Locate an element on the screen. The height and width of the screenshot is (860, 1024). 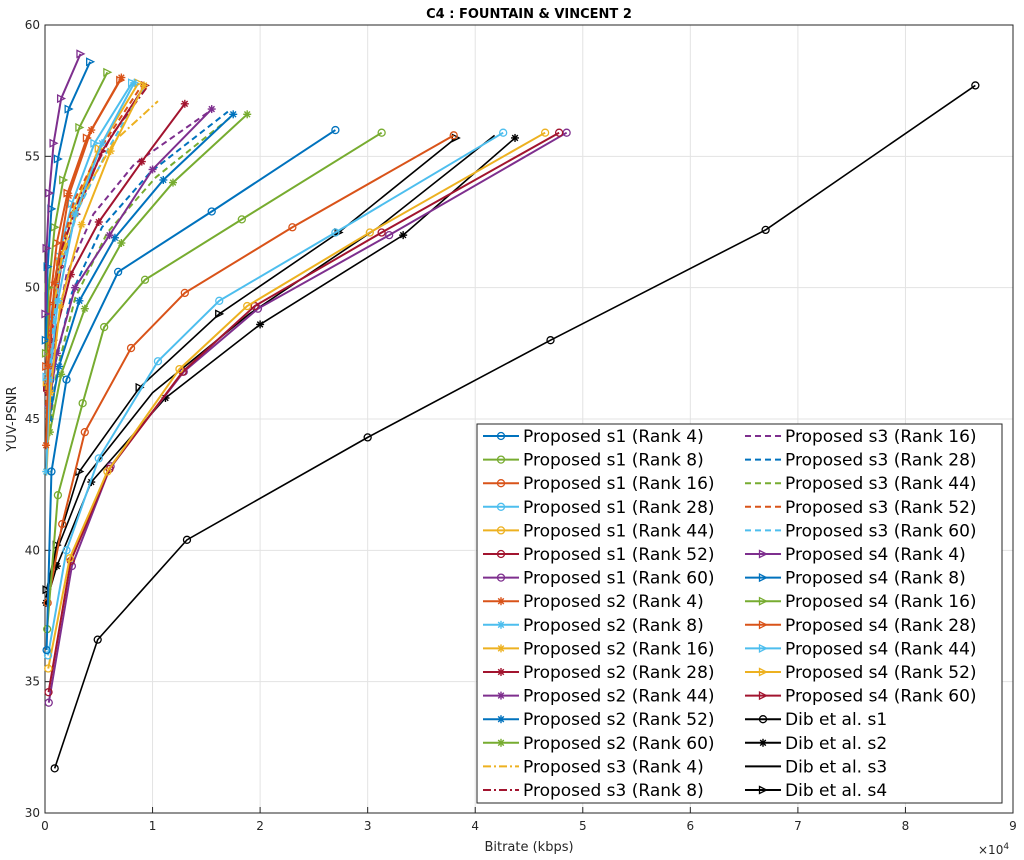
x-tick-label: 7 is located at coordinates (798, 826).